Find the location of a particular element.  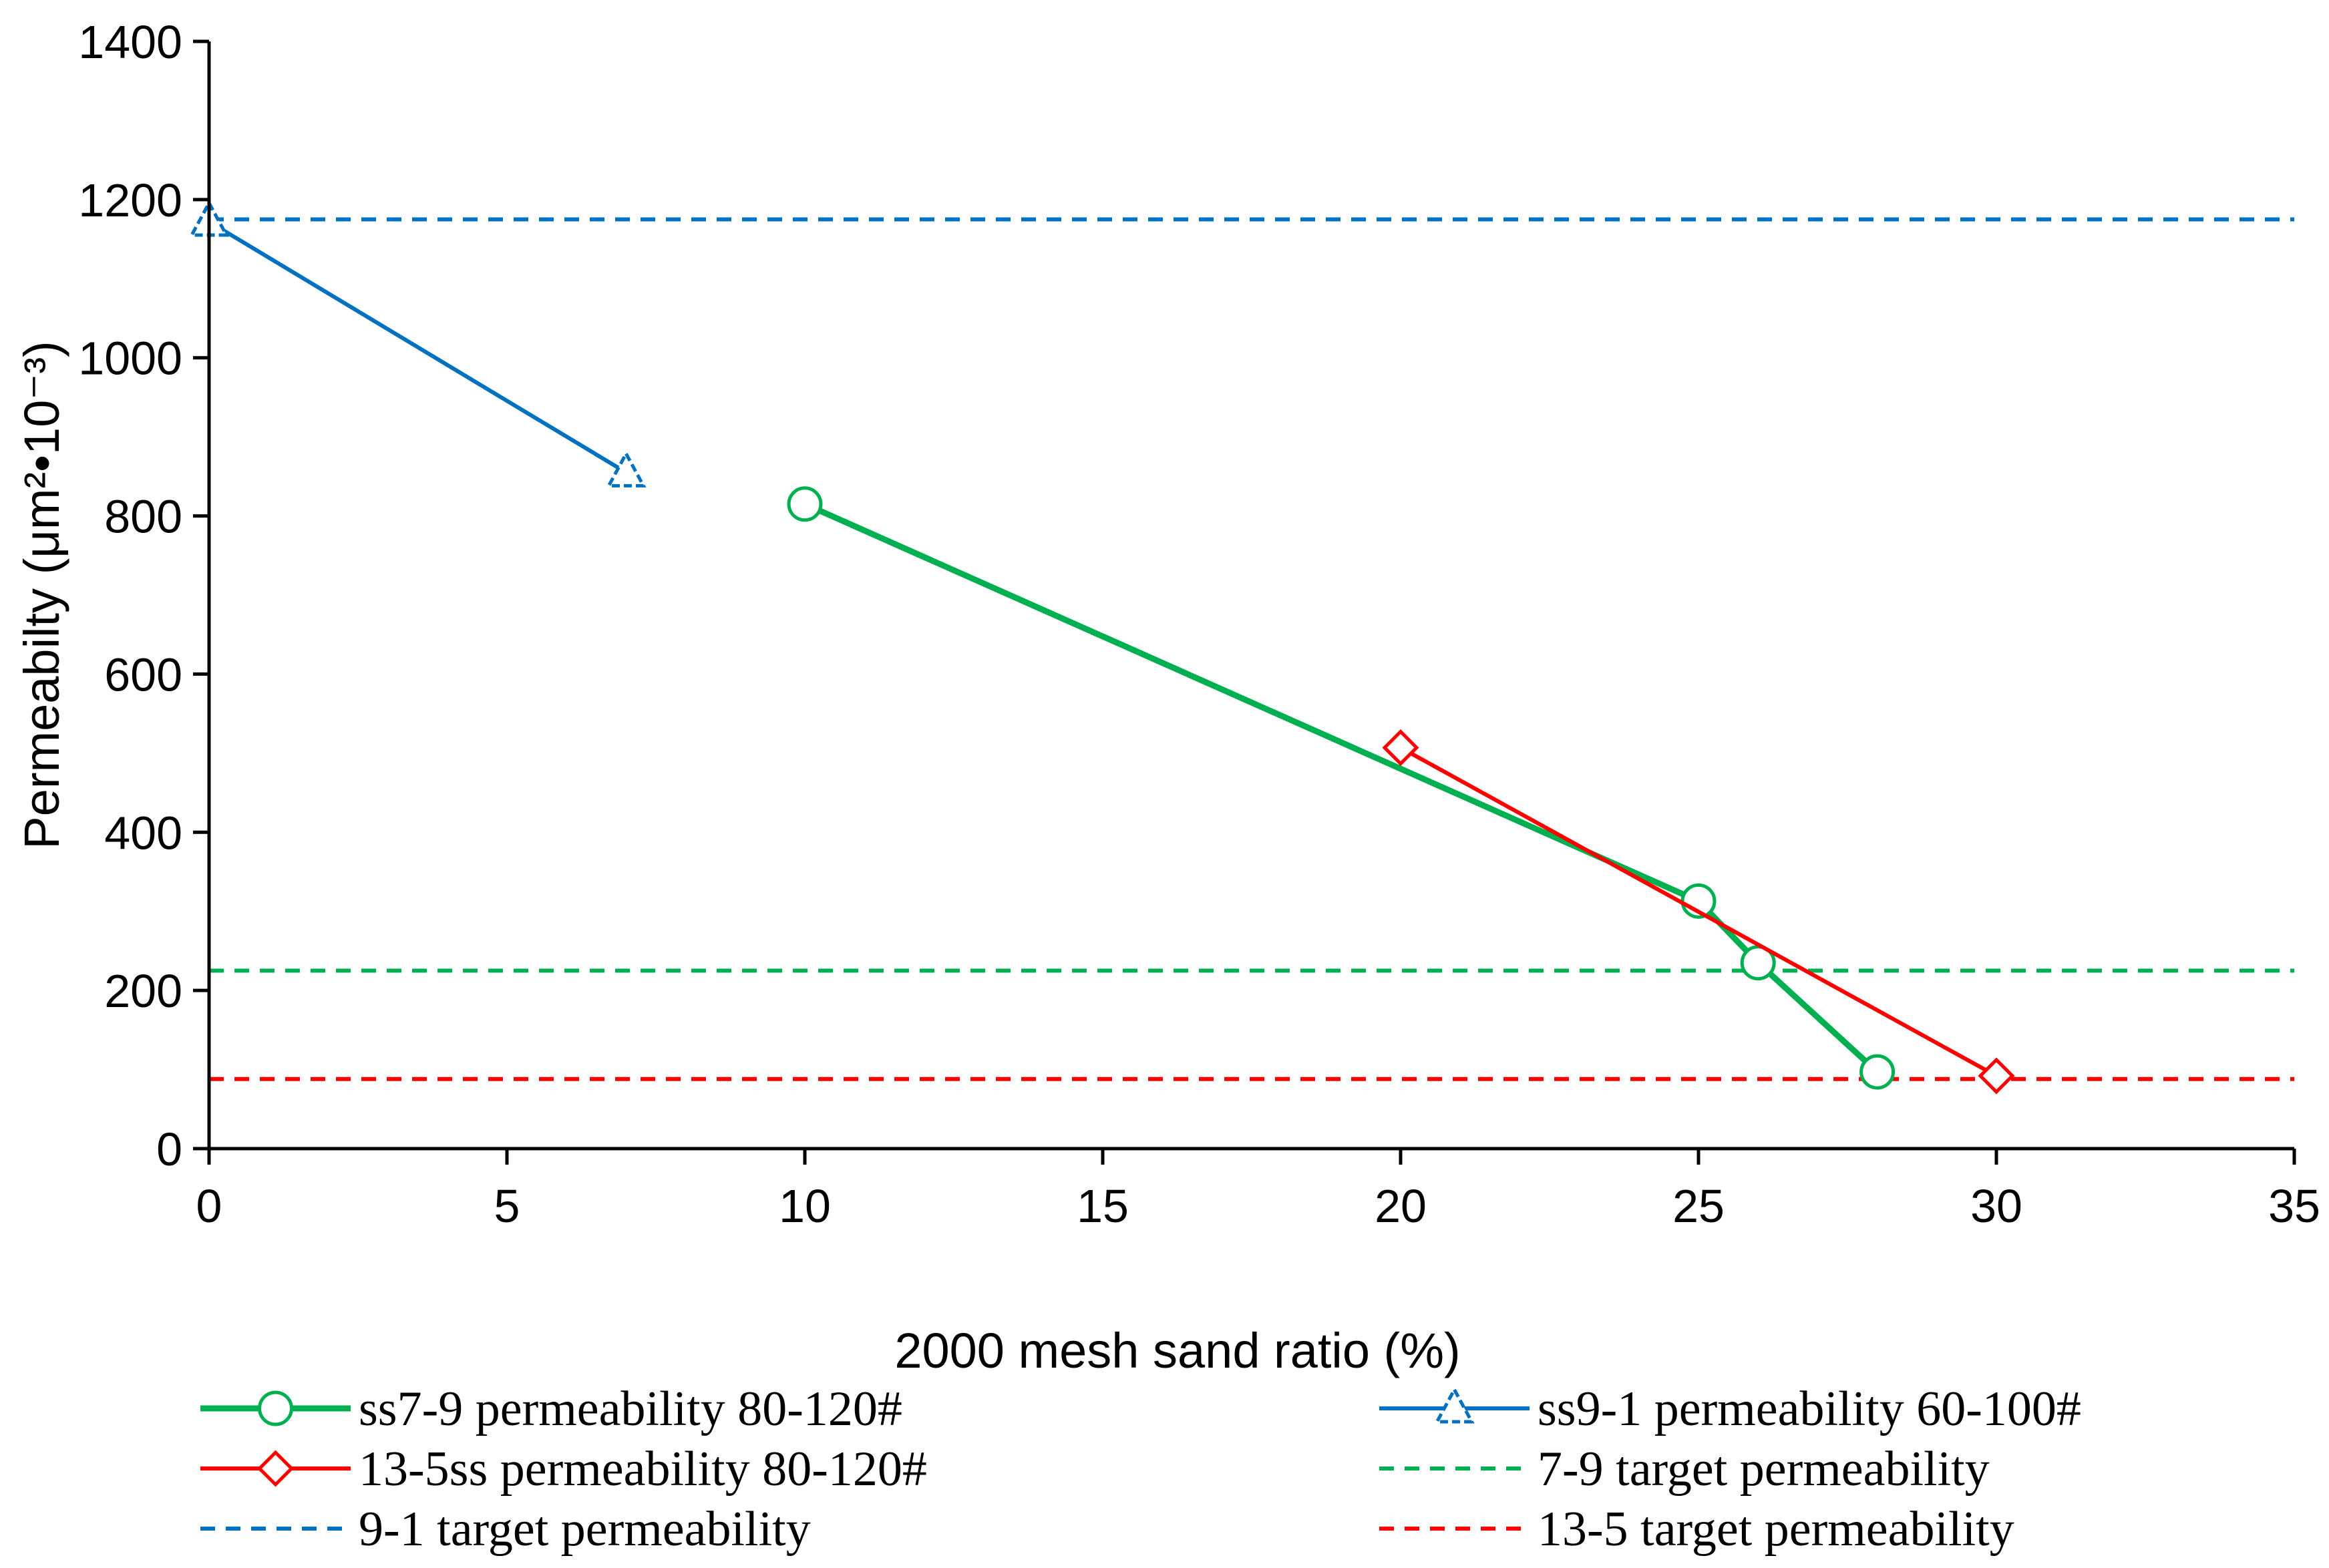

legend-entry: 7-9 target permeability is located at coordinates (1685, 1469).